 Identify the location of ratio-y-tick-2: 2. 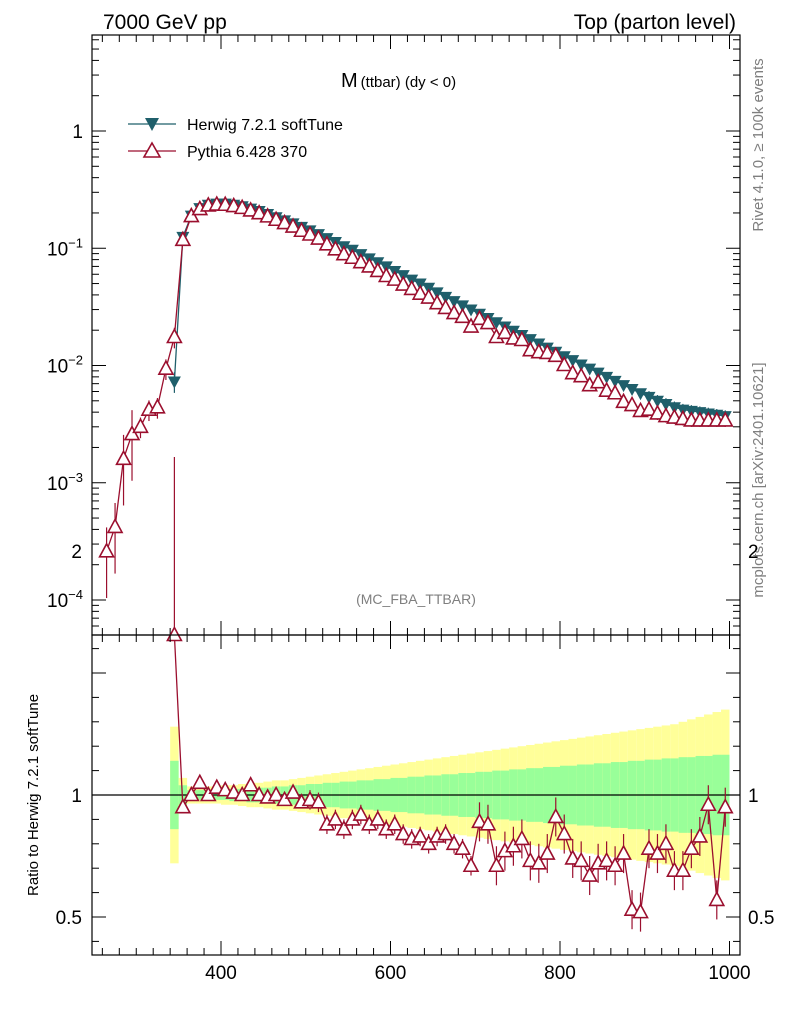
(76, 552).